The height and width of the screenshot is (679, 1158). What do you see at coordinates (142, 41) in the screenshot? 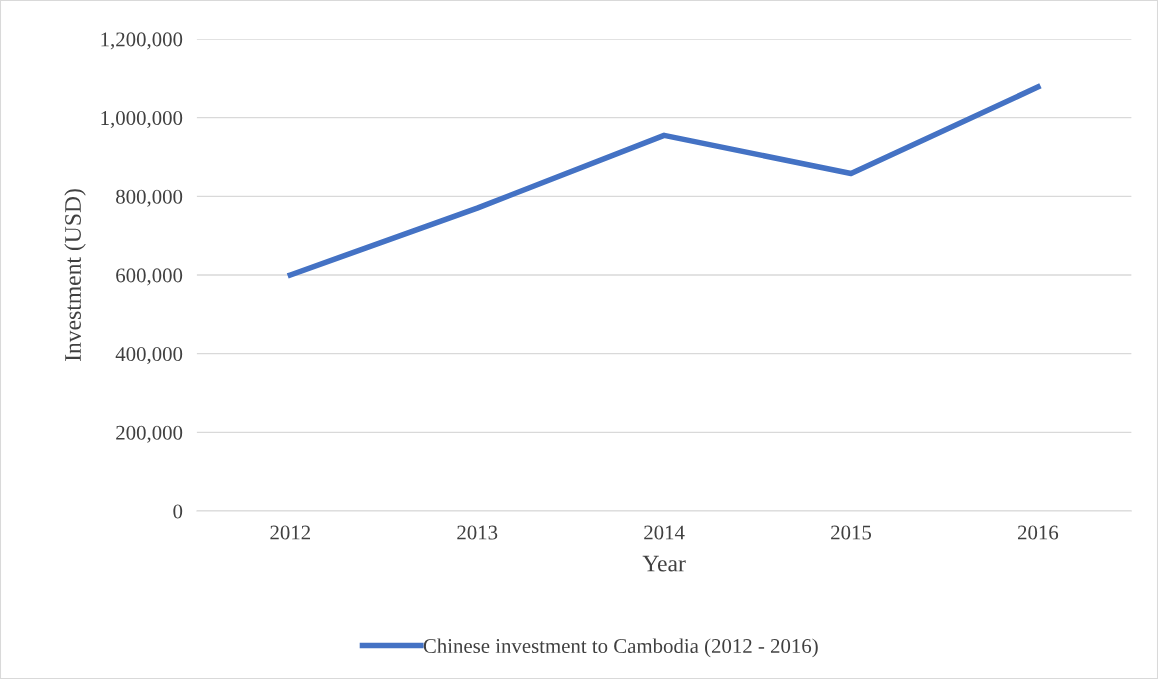
I see `y-tick-label: 1,200,000` at bounding box center [142, 41].